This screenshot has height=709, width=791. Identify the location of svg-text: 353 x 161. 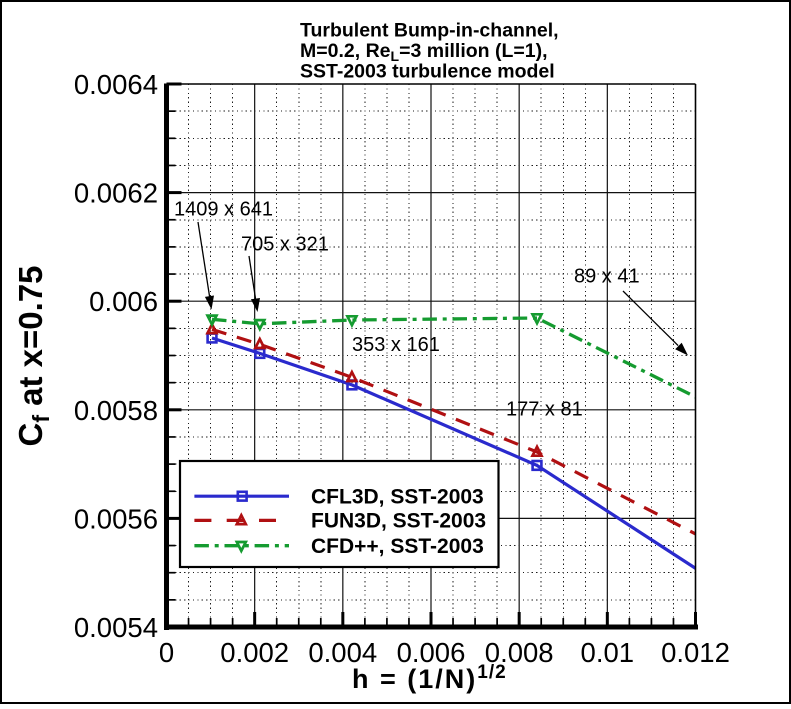
(396, 345).